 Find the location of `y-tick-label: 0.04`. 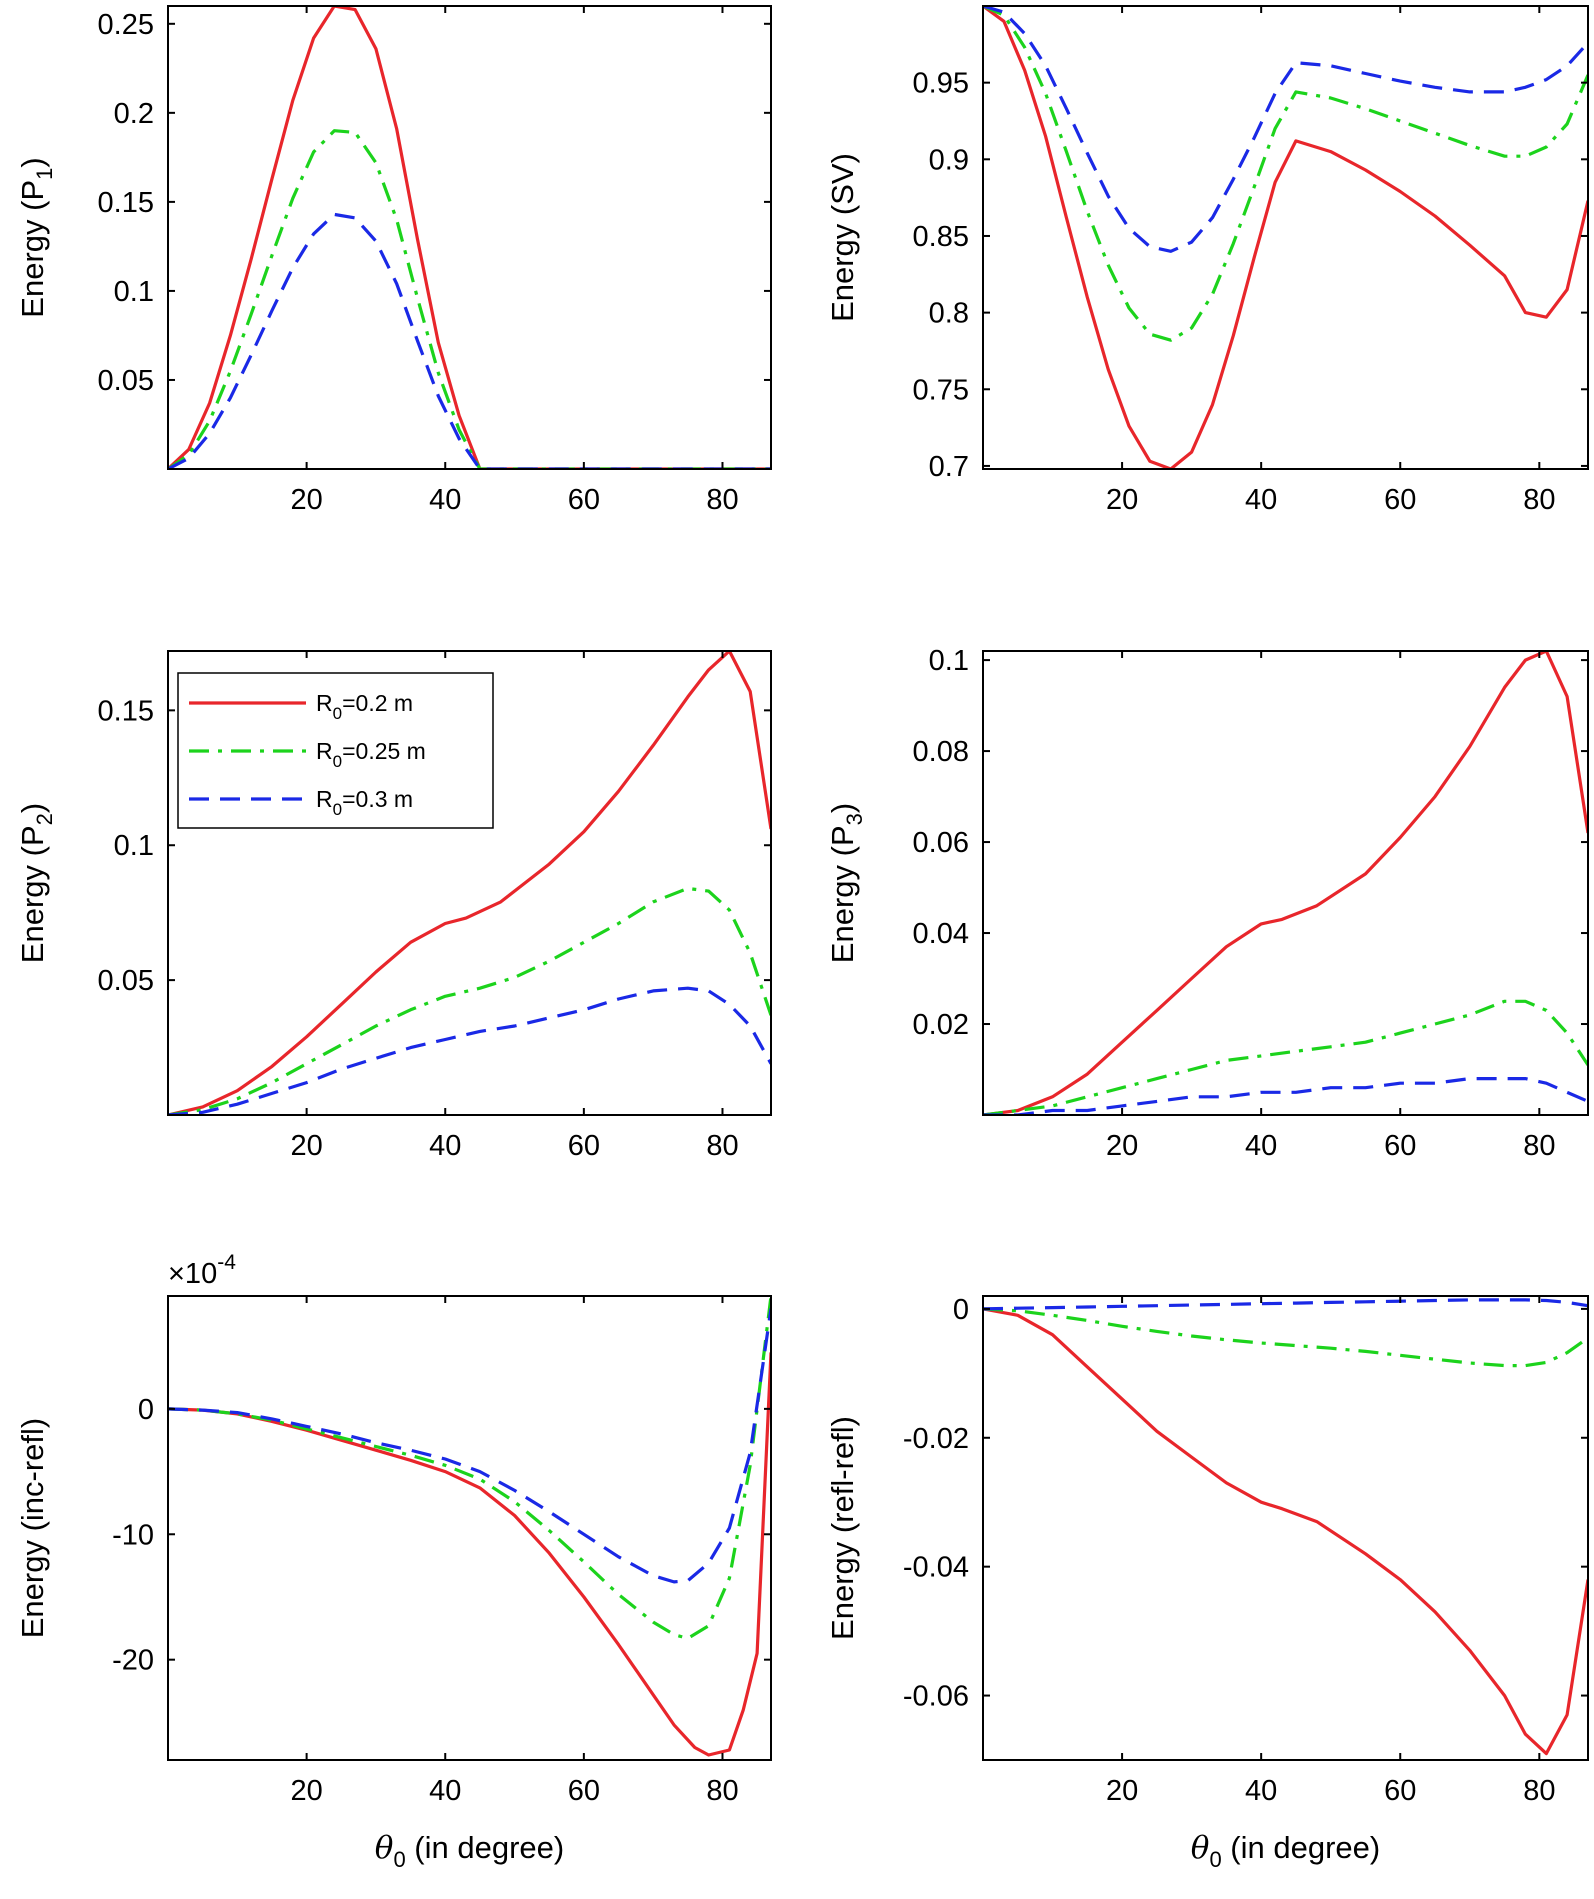

y-tick-label: 0.04 is located at coordinates (941, 934).